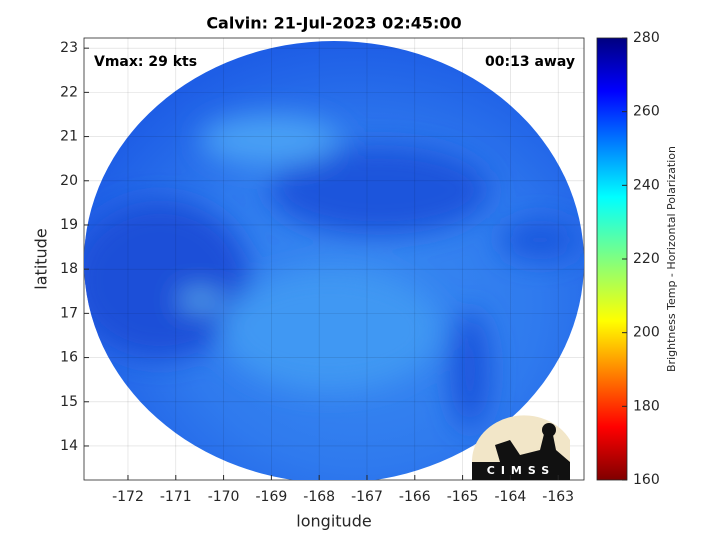  I want to click on x-tick-label: -171, so click(176, 497).